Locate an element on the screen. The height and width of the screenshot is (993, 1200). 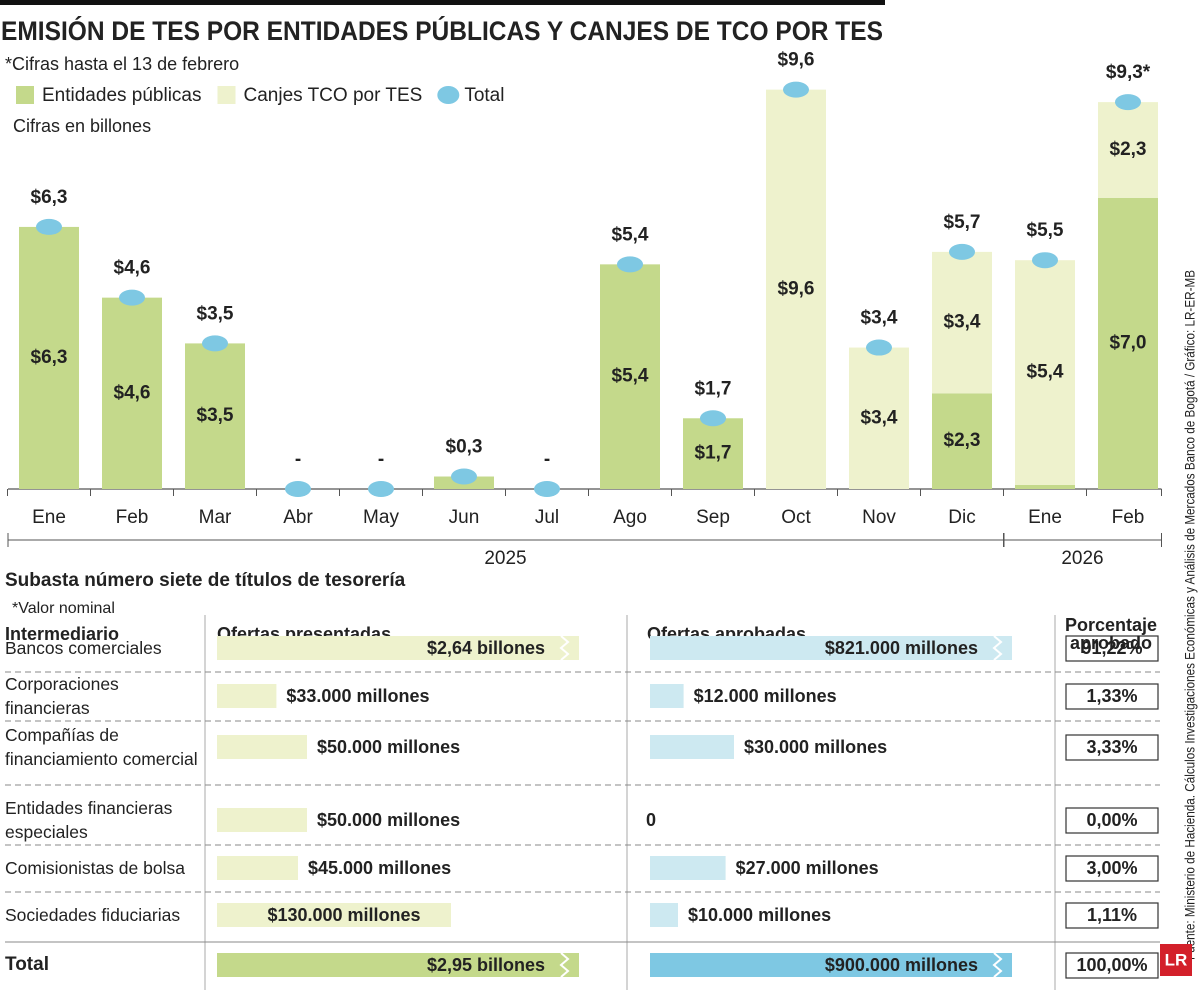
total-label: $5,7 is located at coordinates (962, 222).